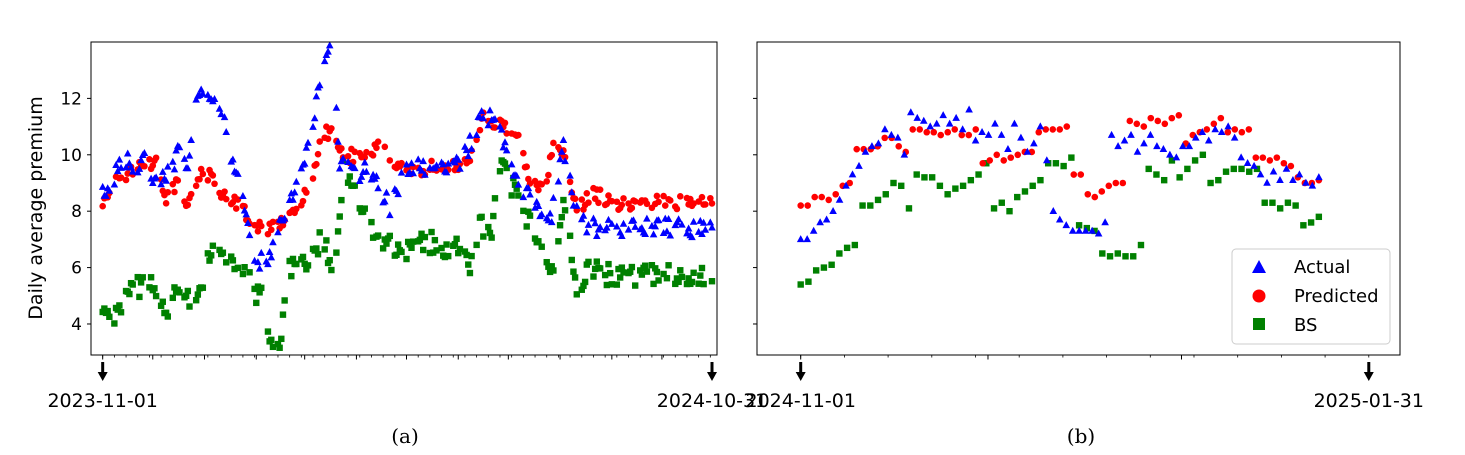 This screenshot has height=455, width=1465. What do you see at coordinates (102, 401) in the screenshot?
I see `date-label: 2023-11-01` at bounding box center [102, 401].